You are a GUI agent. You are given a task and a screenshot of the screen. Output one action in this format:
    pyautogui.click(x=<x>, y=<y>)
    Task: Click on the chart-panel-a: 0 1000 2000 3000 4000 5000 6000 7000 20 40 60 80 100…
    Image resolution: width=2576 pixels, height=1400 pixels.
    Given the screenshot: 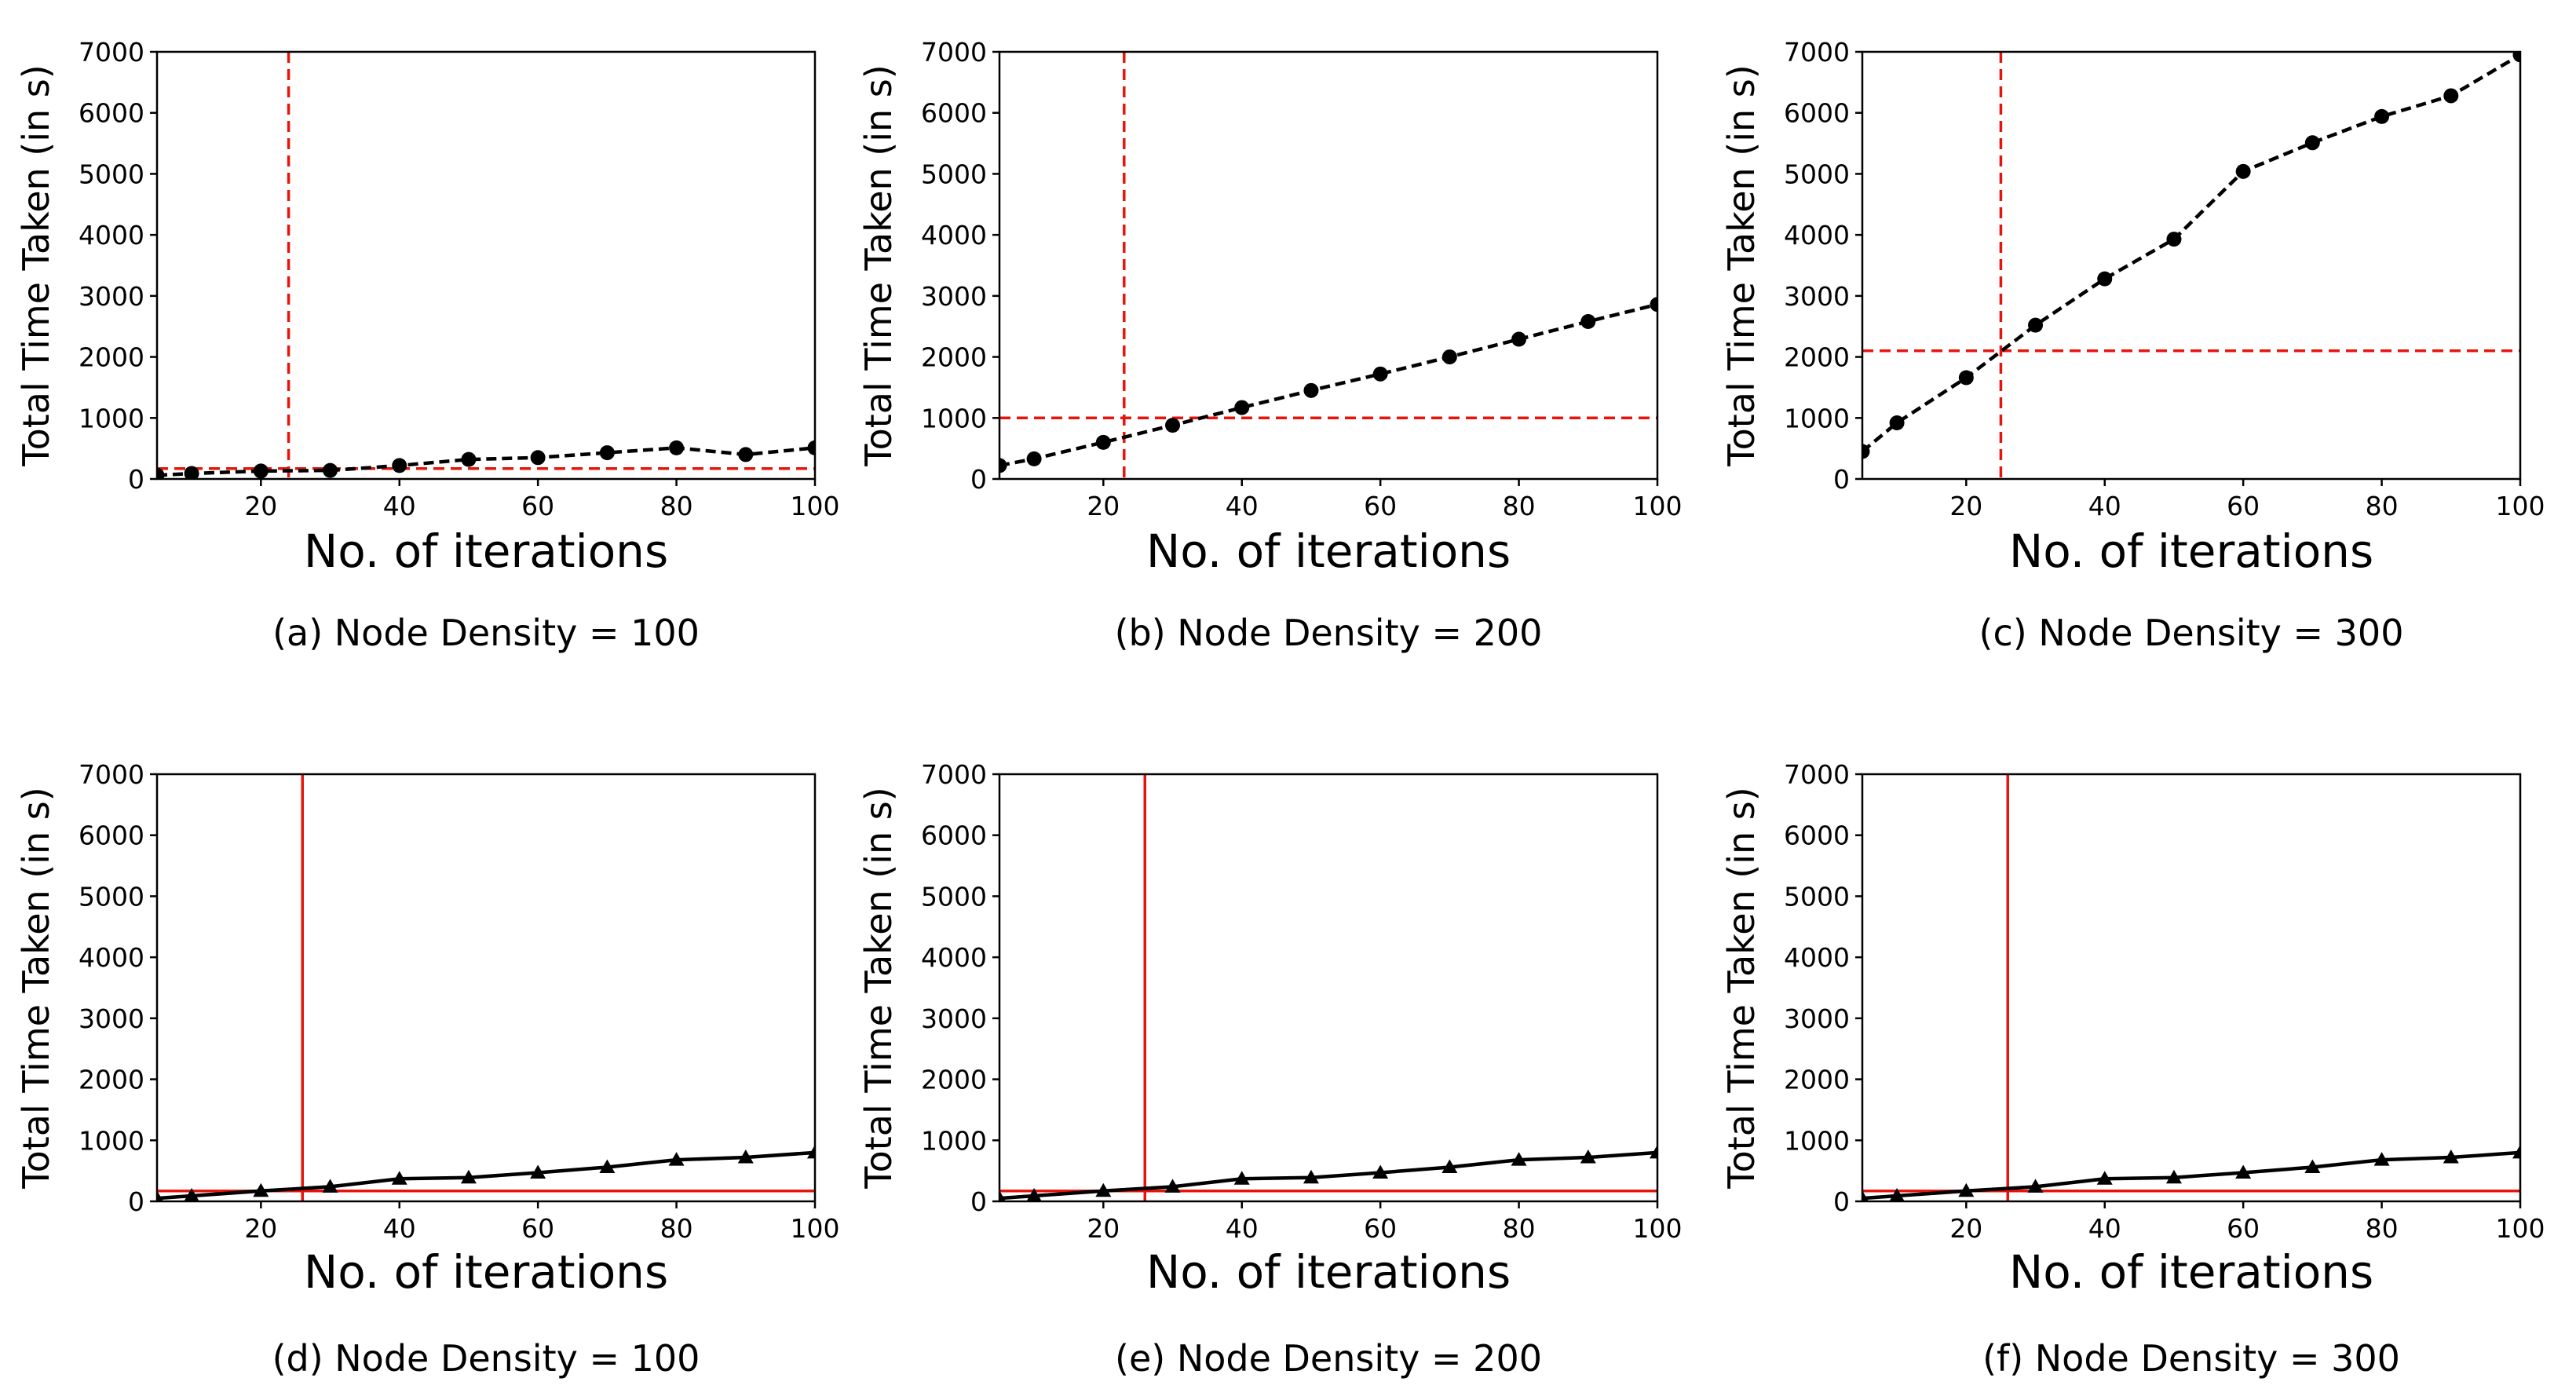 What is the action you would take?
    pyautogui.click(x=427, y=345)
    